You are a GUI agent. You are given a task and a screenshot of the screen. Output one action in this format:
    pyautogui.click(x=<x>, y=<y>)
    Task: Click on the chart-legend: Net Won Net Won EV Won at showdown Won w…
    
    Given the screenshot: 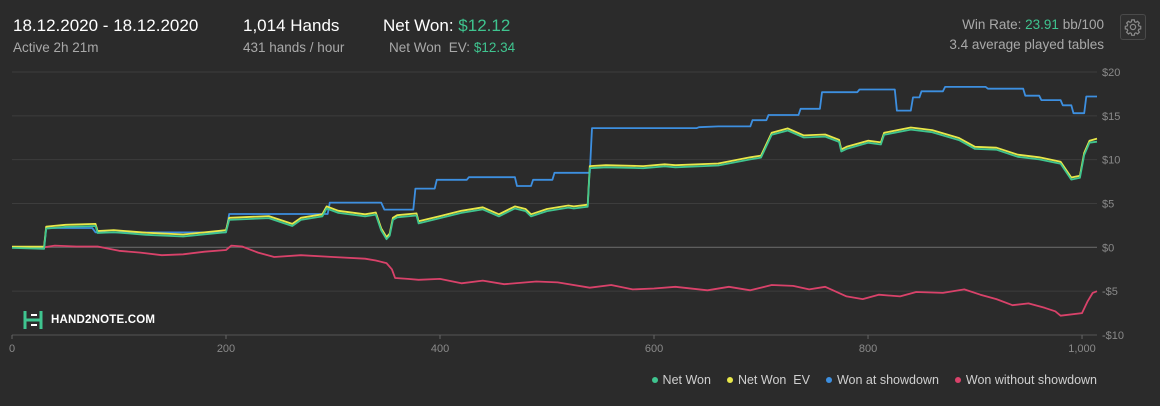 What is the action you would take?
    pyautogui.click(x=874, y=380)
    